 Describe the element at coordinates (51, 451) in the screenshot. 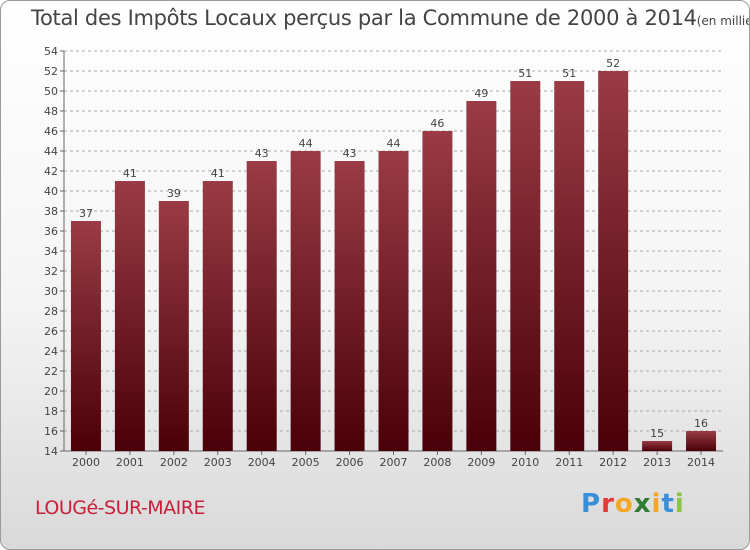

I see `y-tick-label: 14` at that location.